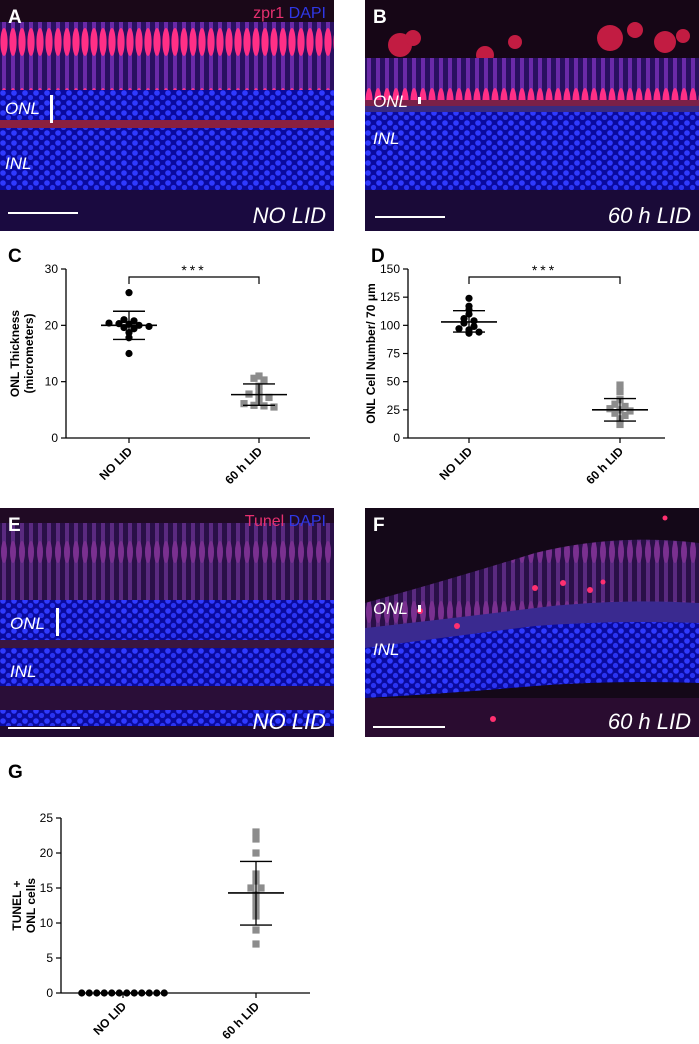 This screenshot has width=699, height=1044. Describe the element at coordinates (390, 269) in the screenshot. I see `y-tick-label: 150` at that location.